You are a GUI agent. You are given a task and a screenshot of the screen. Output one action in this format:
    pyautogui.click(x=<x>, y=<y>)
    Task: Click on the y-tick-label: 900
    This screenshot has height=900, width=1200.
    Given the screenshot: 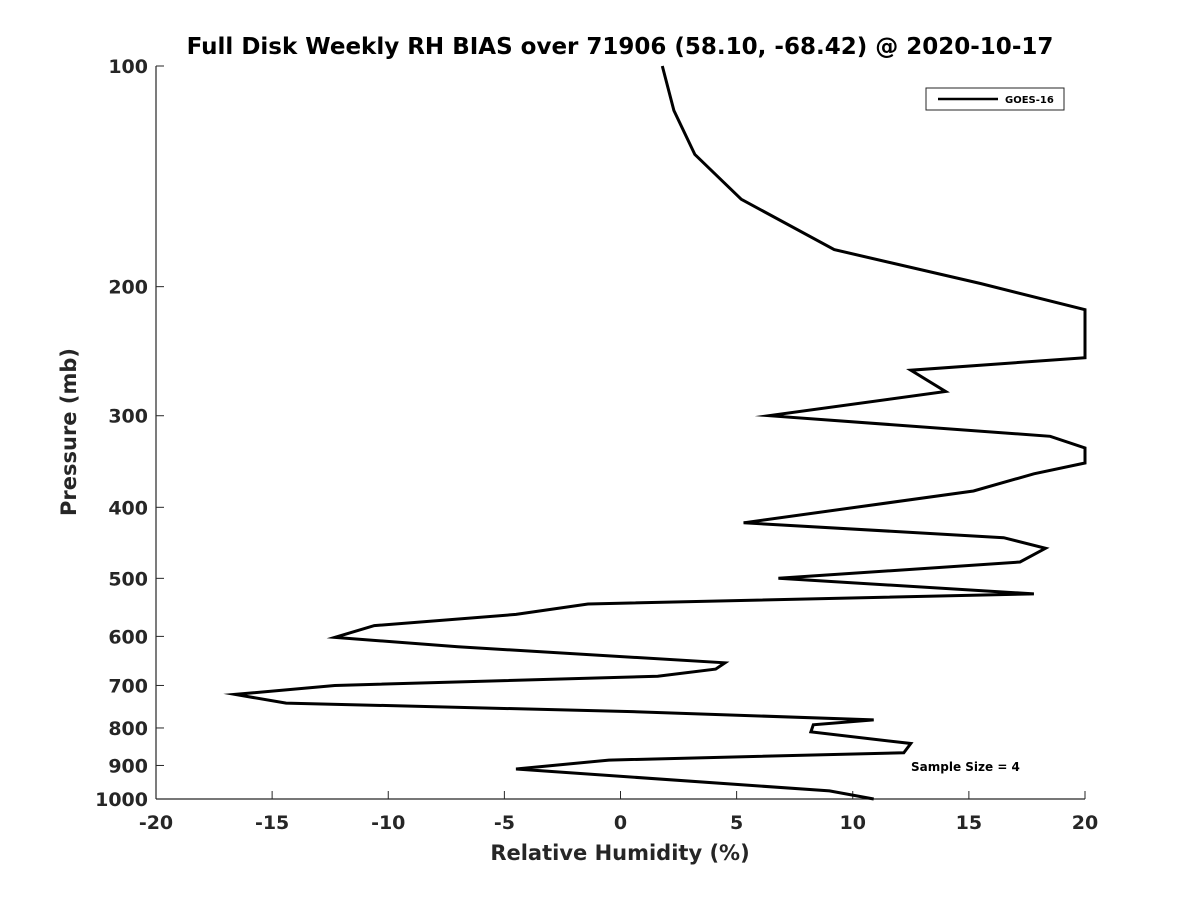 What is the action you would take?
    pyautogui.click(x=128, y=766)
    